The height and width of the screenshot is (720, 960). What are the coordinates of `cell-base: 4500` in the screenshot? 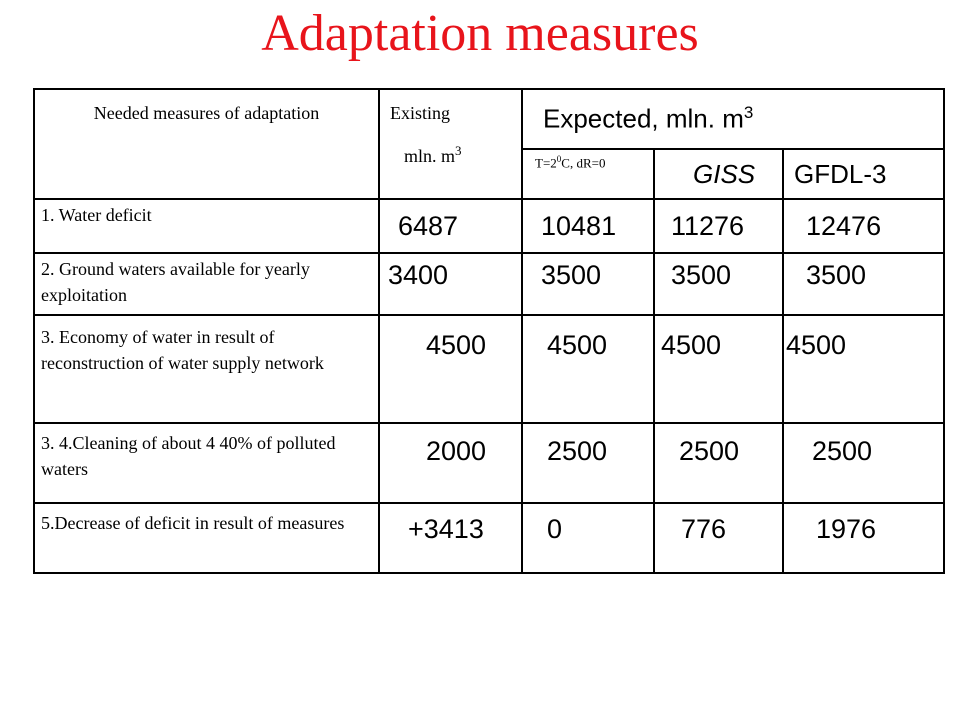 It's located at (588, 369).